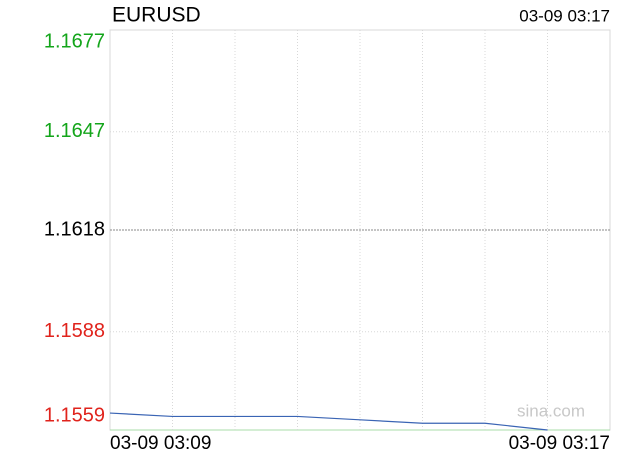 This screenshot has width=620, height=460. What do you see at coordinates (328, 421) in the screenshot?
I see `price-line` at bounding box center [328, 421].